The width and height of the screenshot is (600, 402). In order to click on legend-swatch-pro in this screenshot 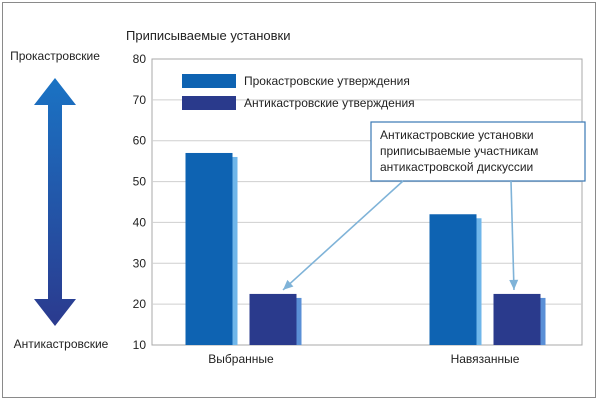, I will do `click(209, 81)`.